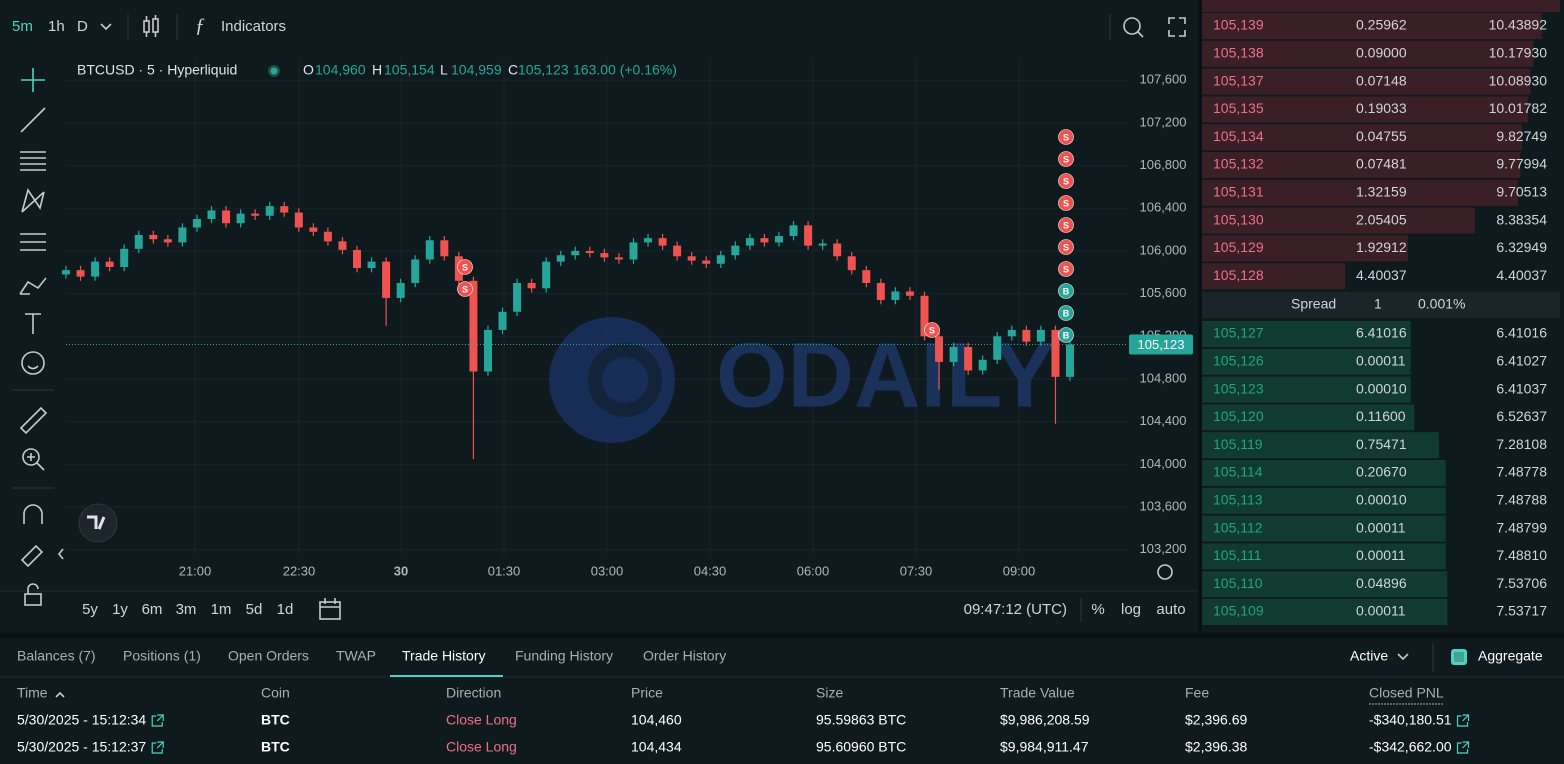  What do you see at coordinates (1410, 747) in the screenshot?
I see `cell: -$342,662.00` at bounding box center [1410, 747].